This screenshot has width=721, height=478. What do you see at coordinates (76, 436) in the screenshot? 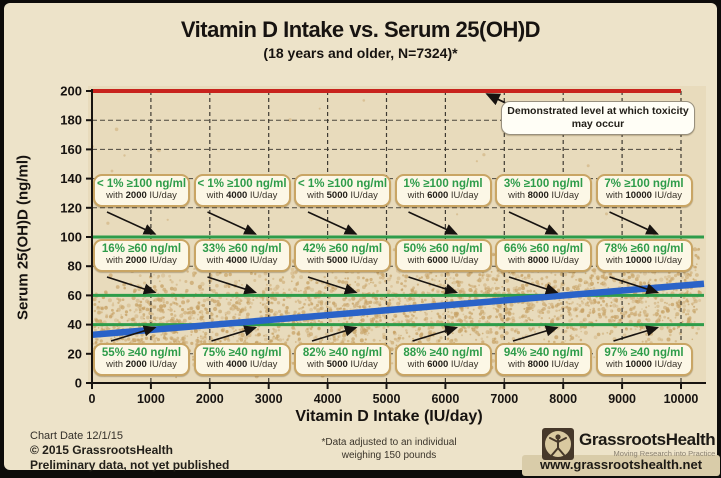
I see `chart-date: Chart Date 12/1/15` at bounding box center [76, 436].